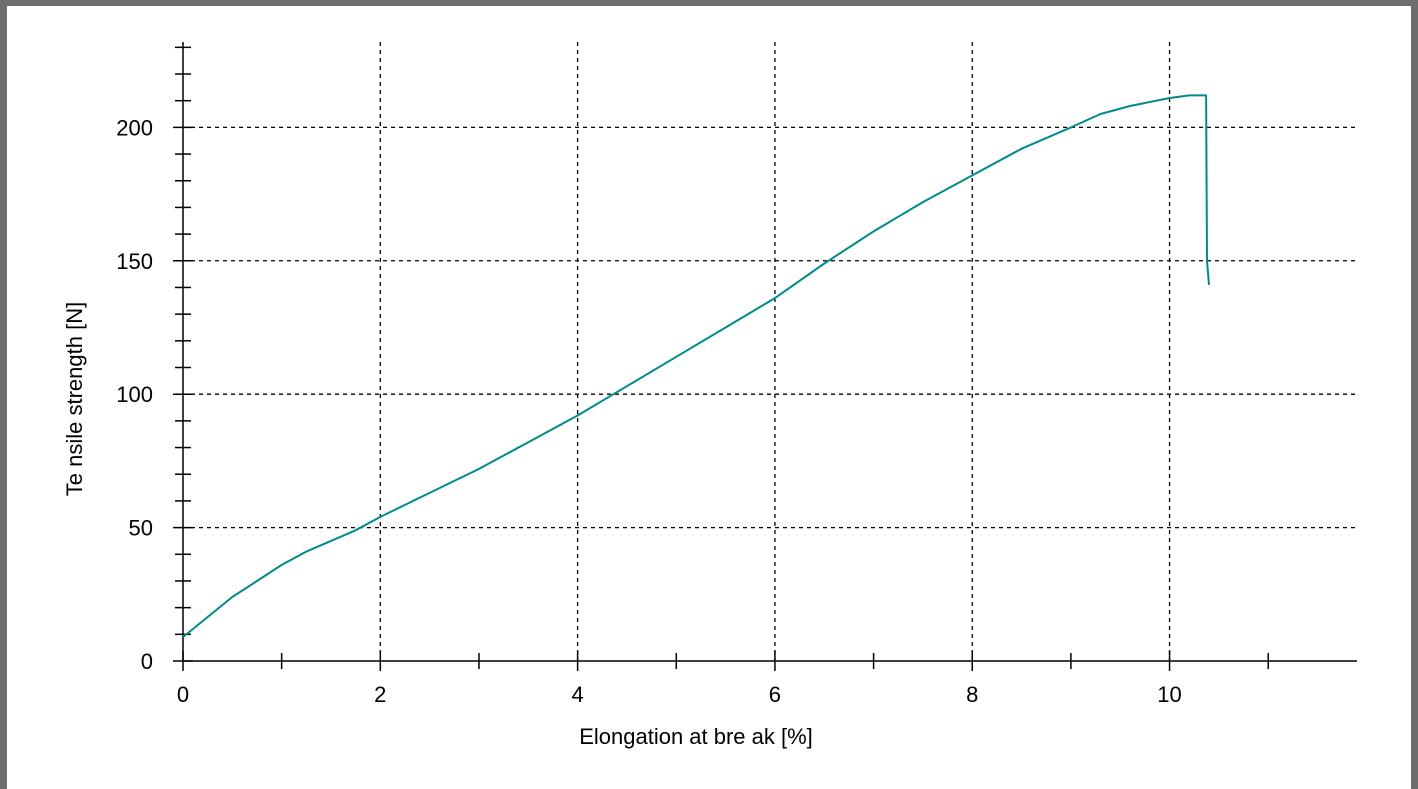 The image size is (1418, 789). I want to click on y-tick-label: 200, so click(134, 127).